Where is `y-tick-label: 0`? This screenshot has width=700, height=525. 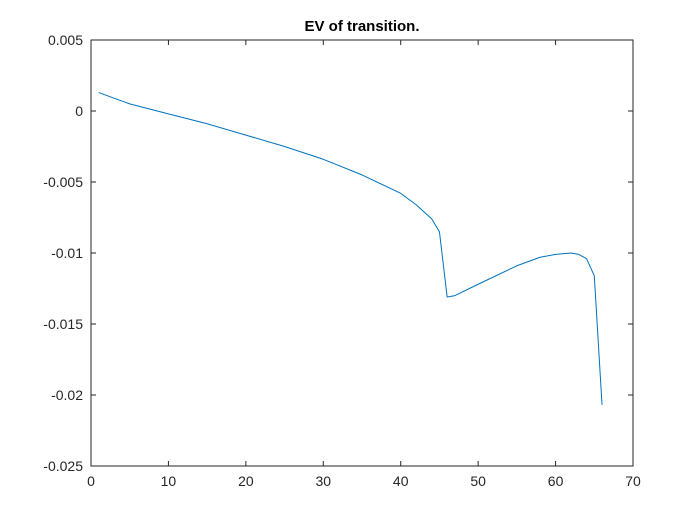
y-tick-label: 0 is located at coordinates (79, 111).